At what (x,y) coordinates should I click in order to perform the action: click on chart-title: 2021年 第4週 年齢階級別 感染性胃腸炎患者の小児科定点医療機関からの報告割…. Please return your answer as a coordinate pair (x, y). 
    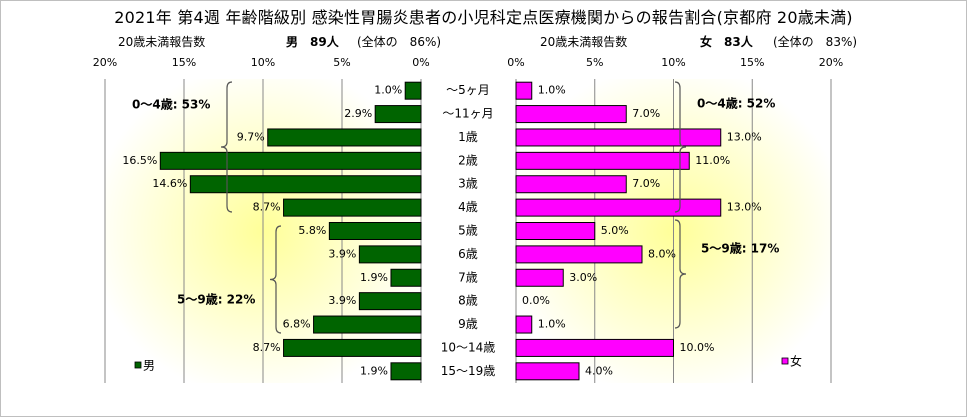
    Looking at the image, I should click on (483, 17).